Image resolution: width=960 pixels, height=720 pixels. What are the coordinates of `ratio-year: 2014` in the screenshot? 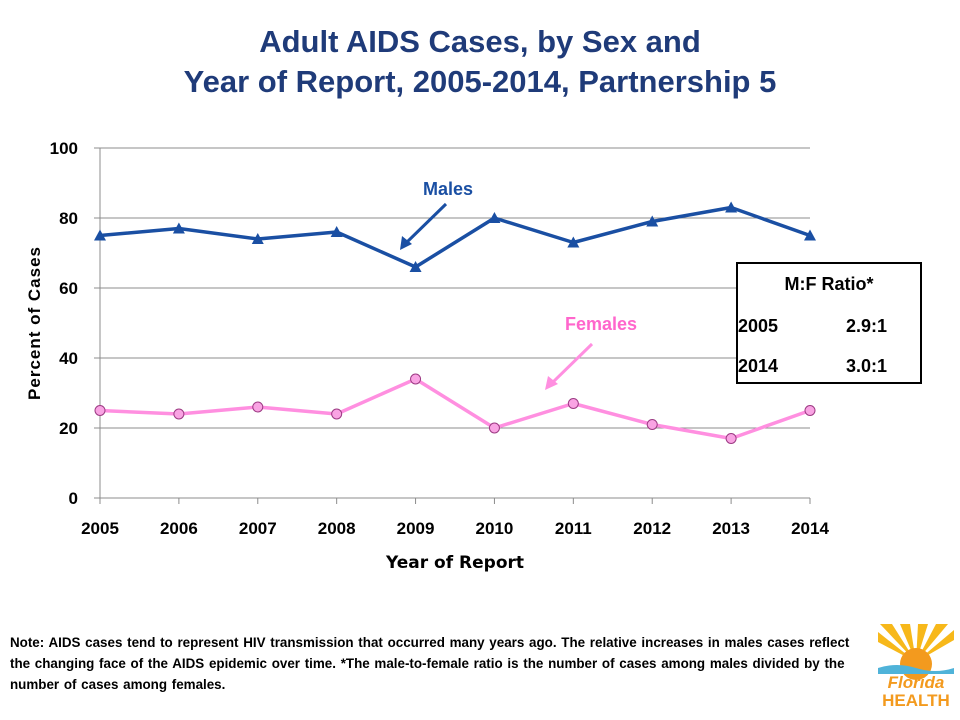 It's located at (758, 366).